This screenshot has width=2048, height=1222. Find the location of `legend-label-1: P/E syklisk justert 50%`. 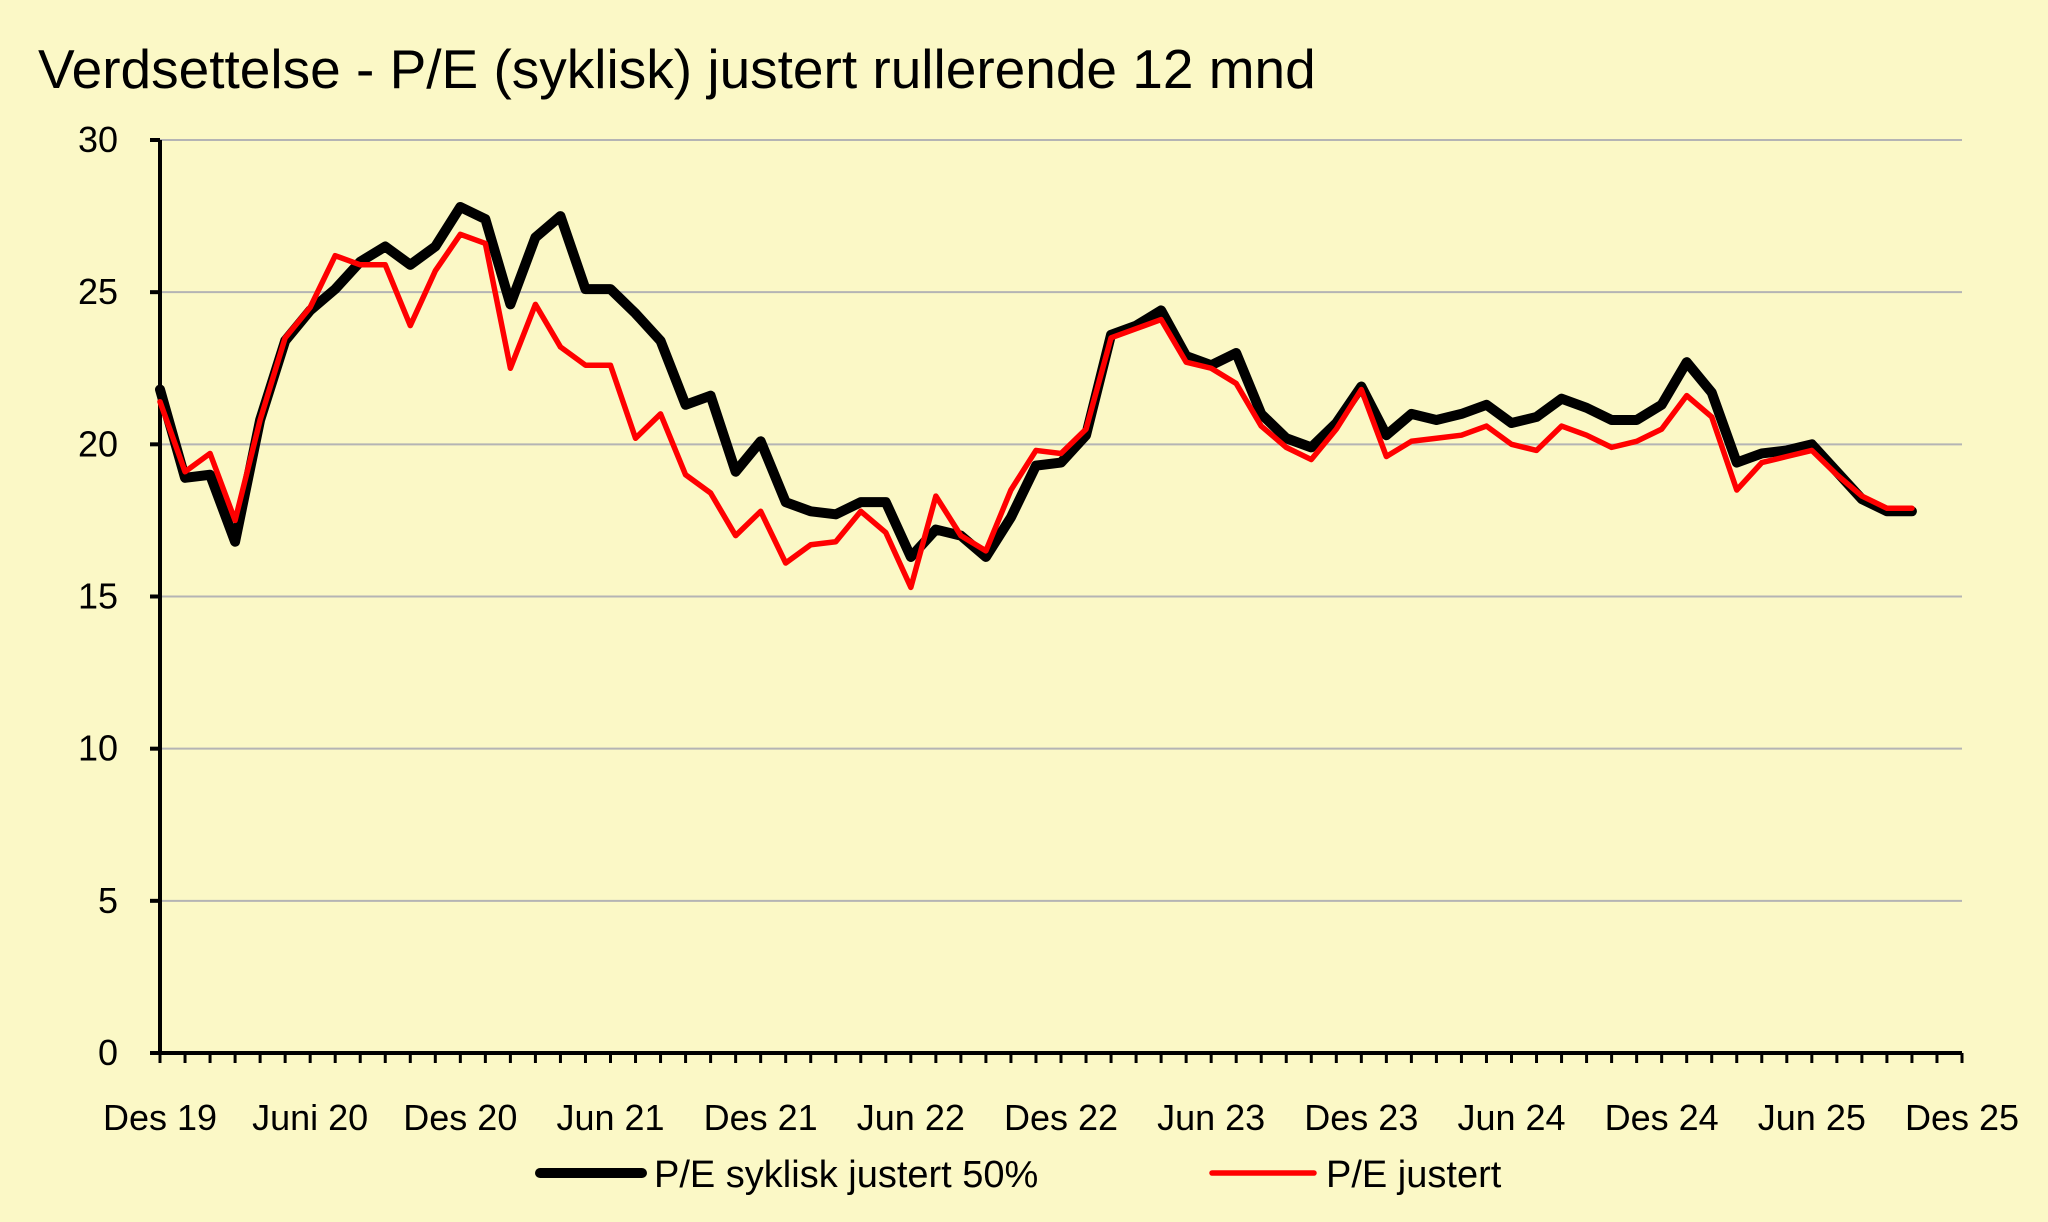

legend-label-1: P/E syklisk justert 50% is located at coordinates (846, 1175).